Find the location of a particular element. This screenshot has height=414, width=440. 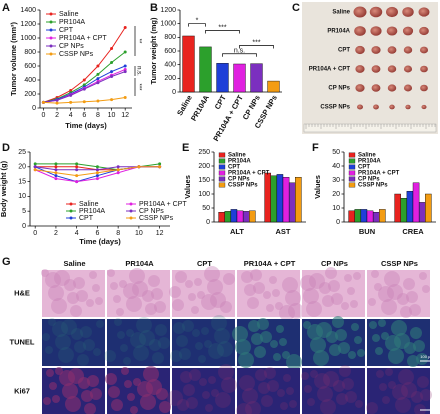

y-tick-label: 30 is located at coordinates (336, 180).